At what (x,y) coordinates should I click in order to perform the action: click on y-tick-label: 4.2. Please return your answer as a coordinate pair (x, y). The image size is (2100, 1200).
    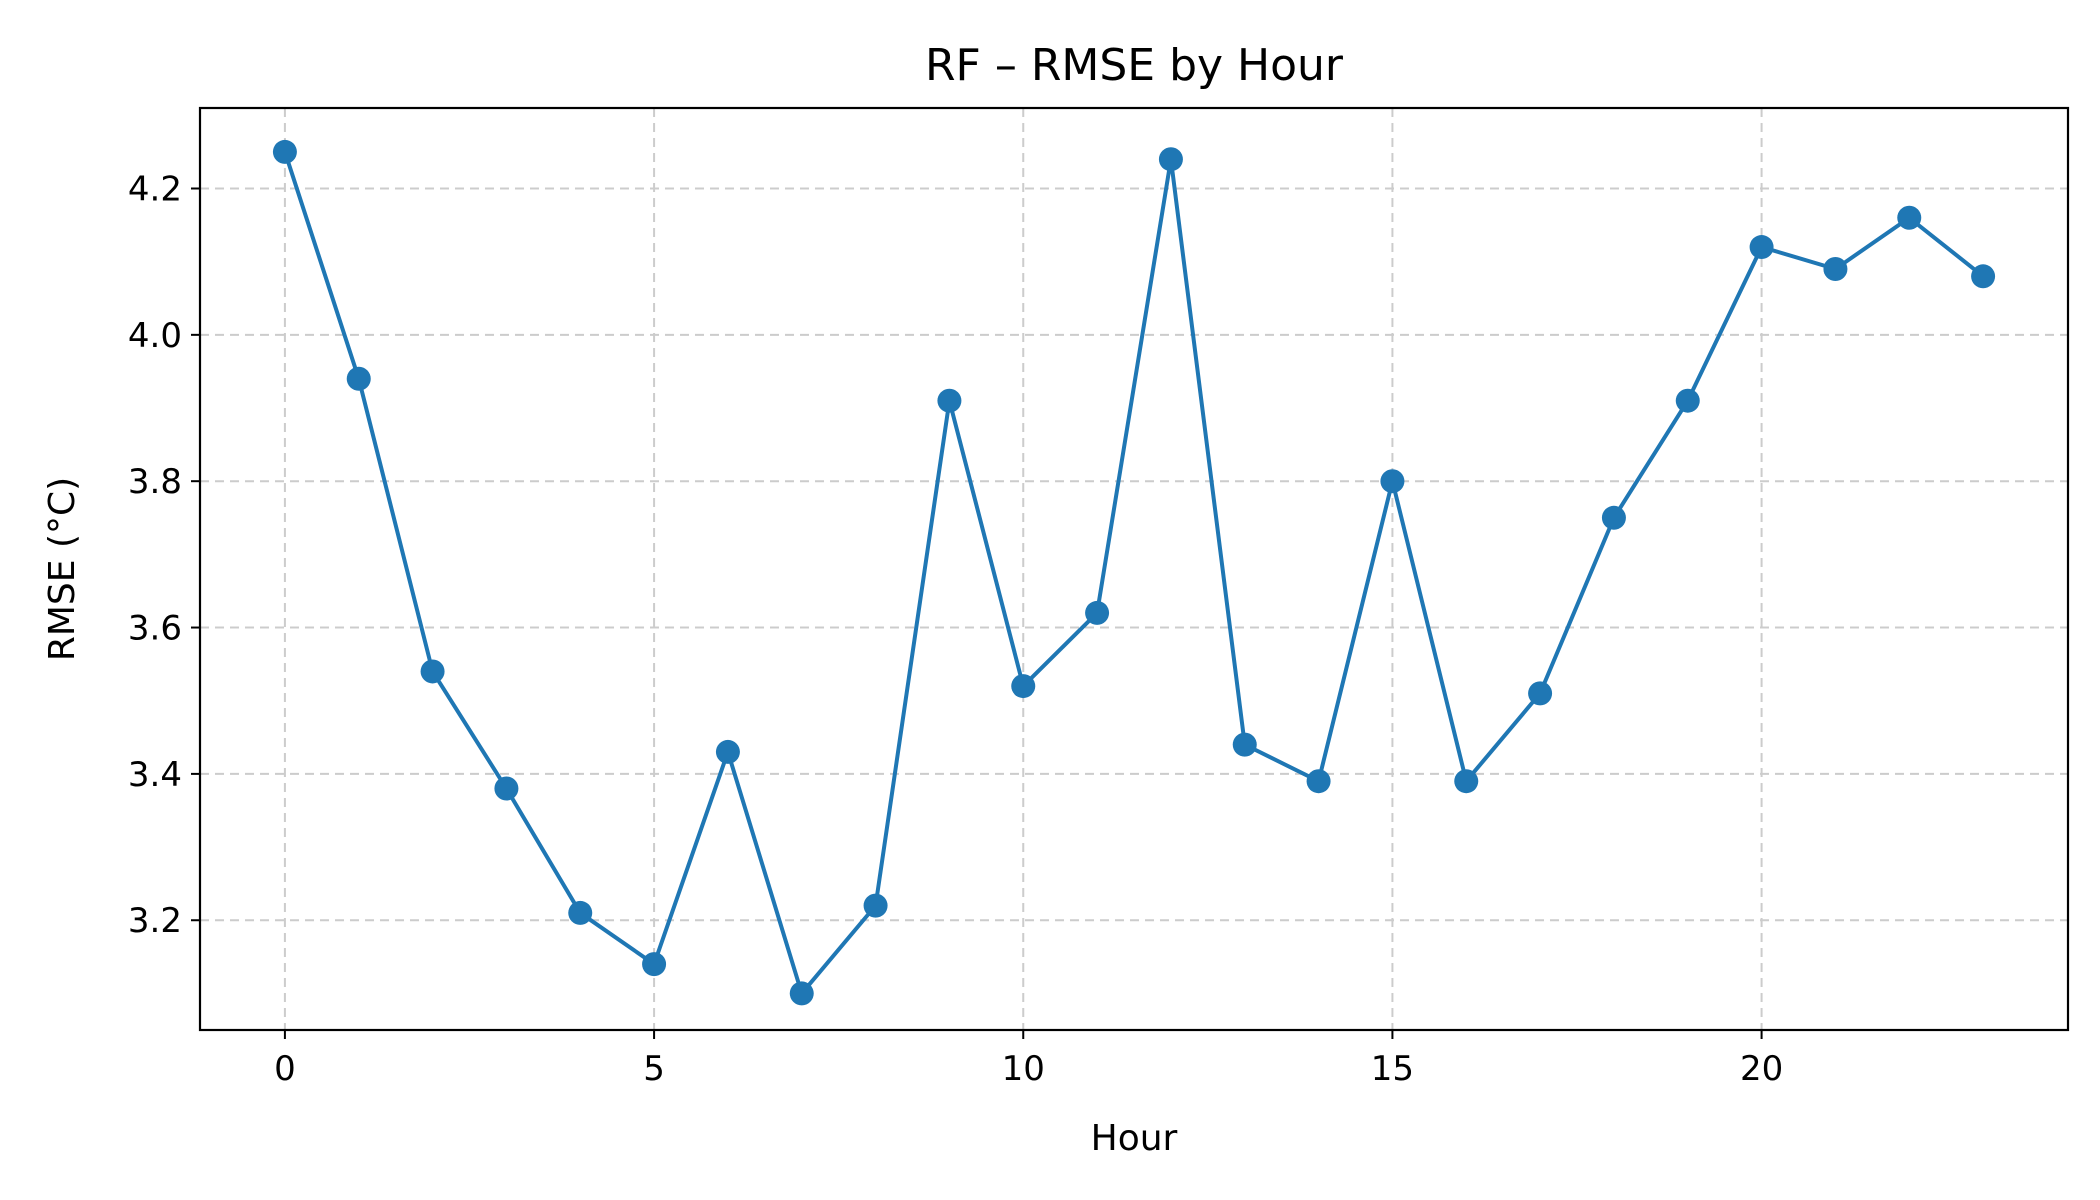
    Looking at the image, I should click on (155, 189).